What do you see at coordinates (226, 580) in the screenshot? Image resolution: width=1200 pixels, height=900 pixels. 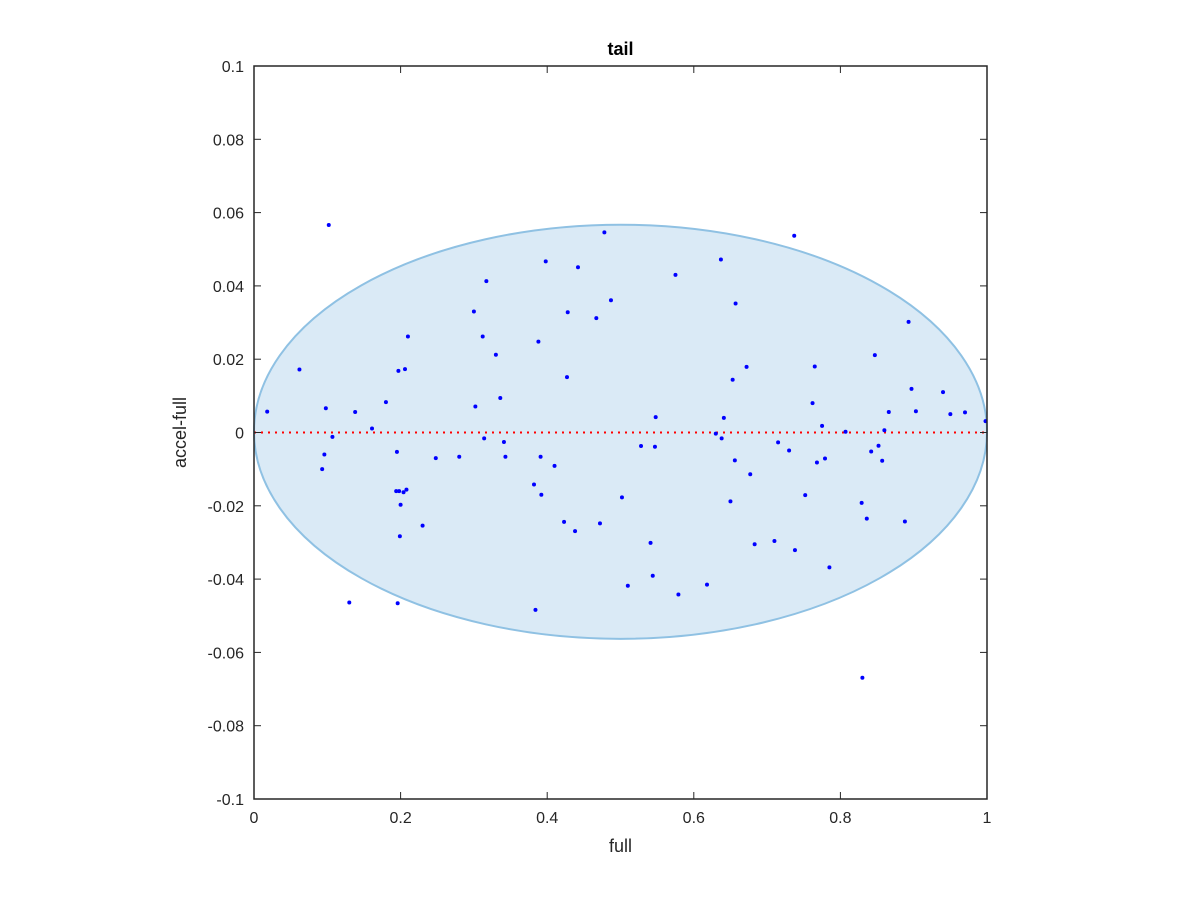 I see `y-tick-label: -0.04` at bounding box center [226, 580].